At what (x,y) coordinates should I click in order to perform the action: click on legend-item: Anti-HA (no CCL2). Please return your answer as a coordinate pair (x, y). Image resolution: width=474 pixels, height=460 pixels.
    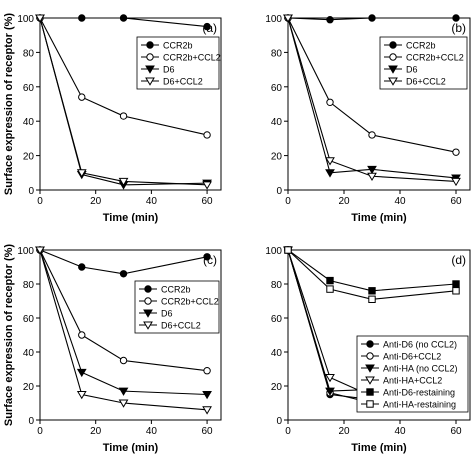
    Looking at the image, I should click on (409, 369).